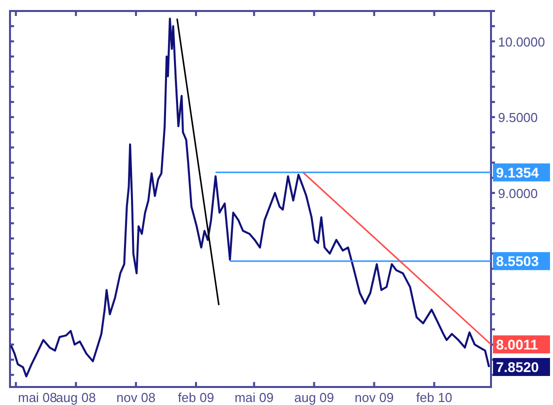 This screenshot has height=405, width=553. What do you see at coordinates (518, 118) in the screenshot?
I see `y-tick-label: 9.5000` at bounding box center [518, 118].